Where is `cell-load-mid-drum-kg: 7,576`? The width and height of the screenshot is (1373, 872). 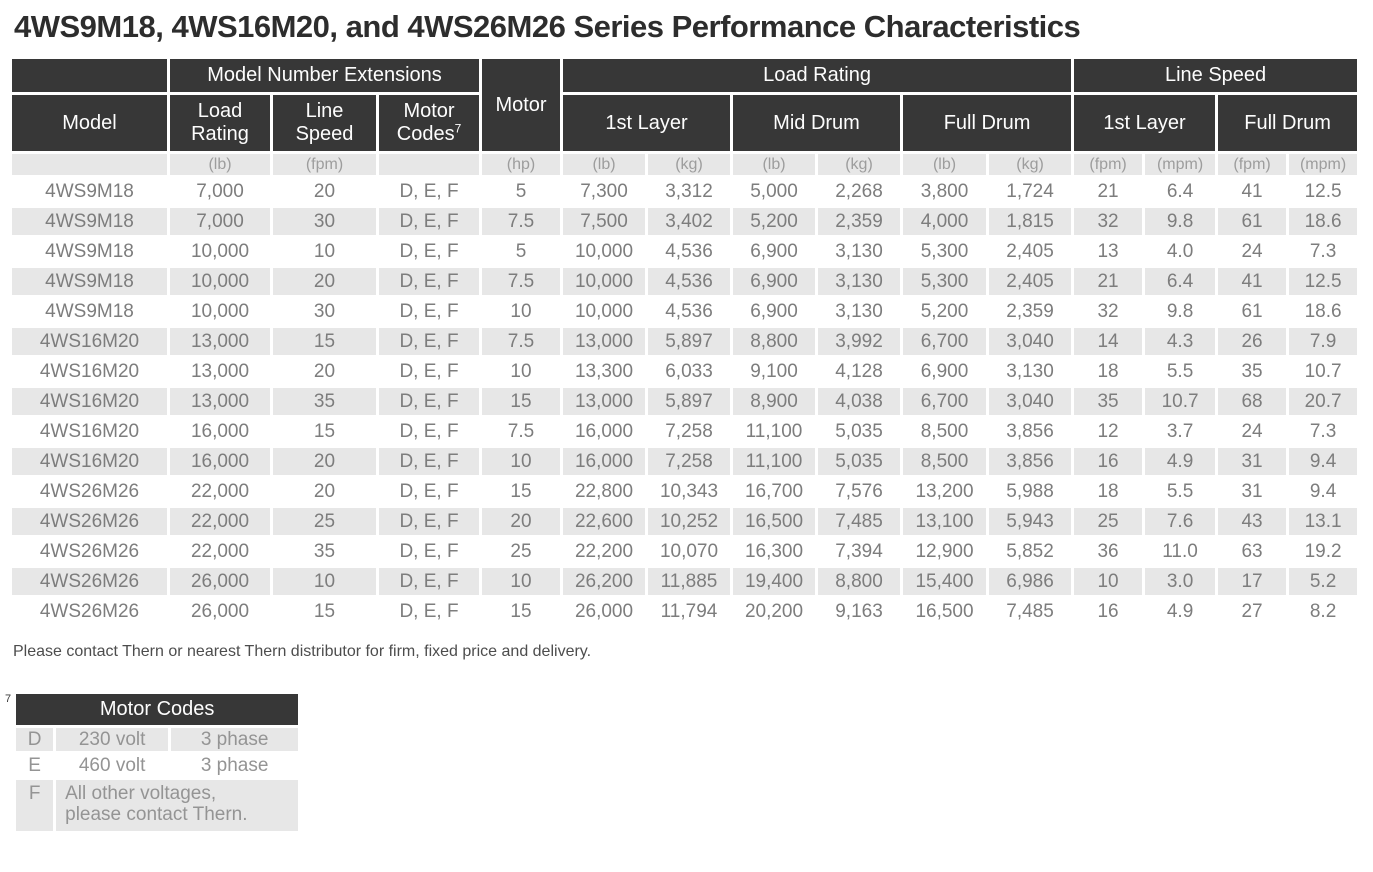
cell-load-mid-drum-kg: 7,576 is located at coordinates (859, 491).